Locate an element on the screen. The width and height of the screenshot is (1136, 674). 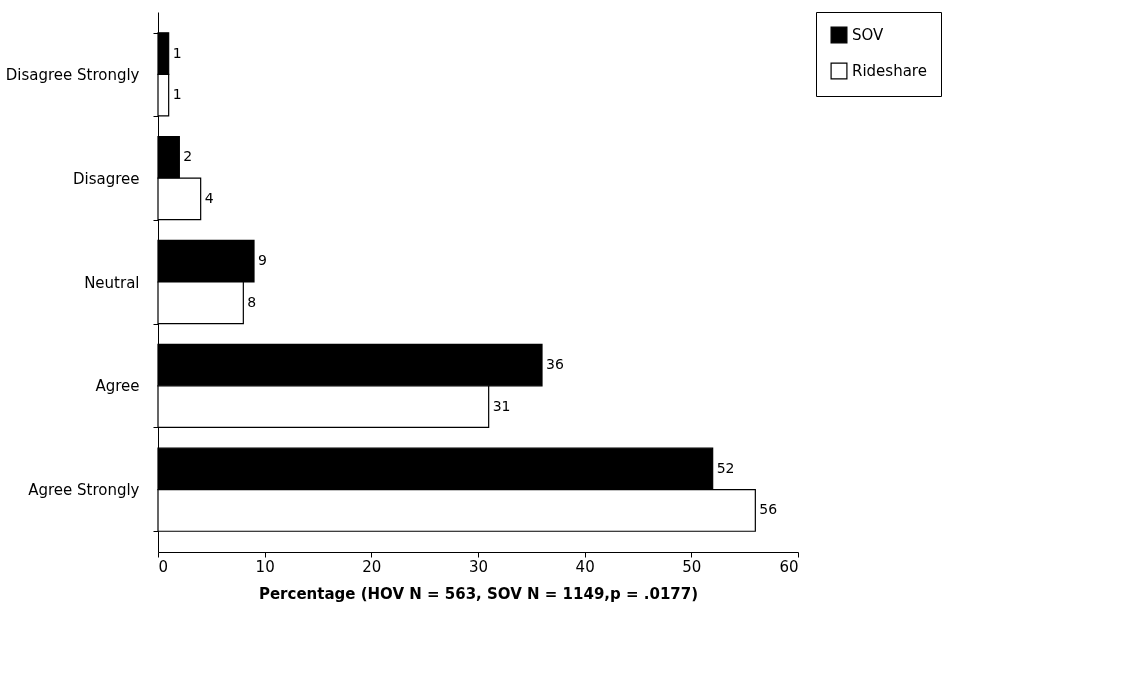
x-tick-label: 20 is located at coordinates (372, 566).